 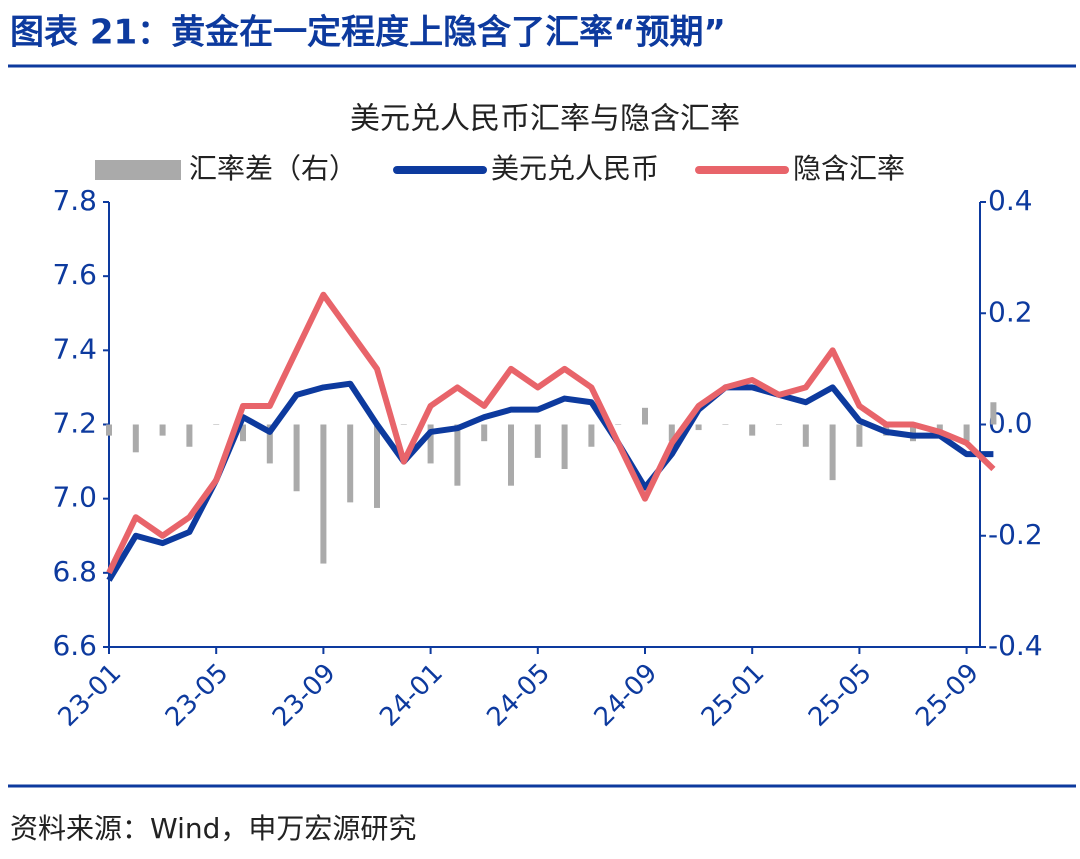 What do you see at coordinates (213, 828) in the screenshot?
I see `source: 资料来源：Wind，申万宏源研究` at bounding box center [213, 828].